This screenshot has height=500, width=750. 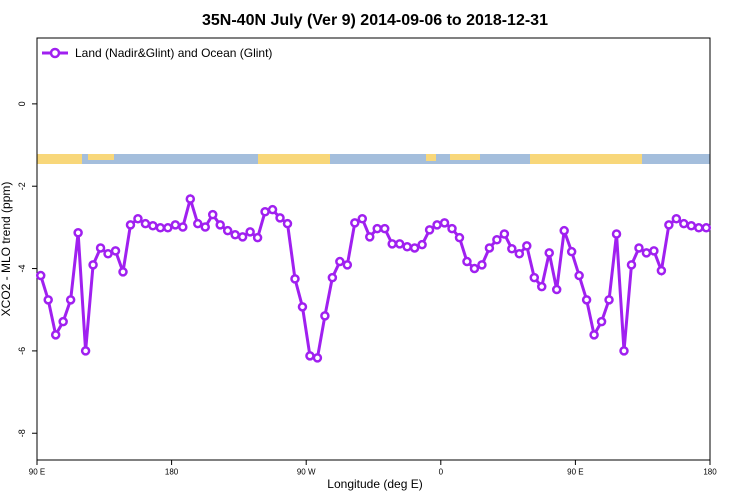 What do you see at coordinates (6, 249) in the screenshot?
I see `y-axis-label: XCO2 - MLO trend (ppm)` at bounding box center [6, 249].